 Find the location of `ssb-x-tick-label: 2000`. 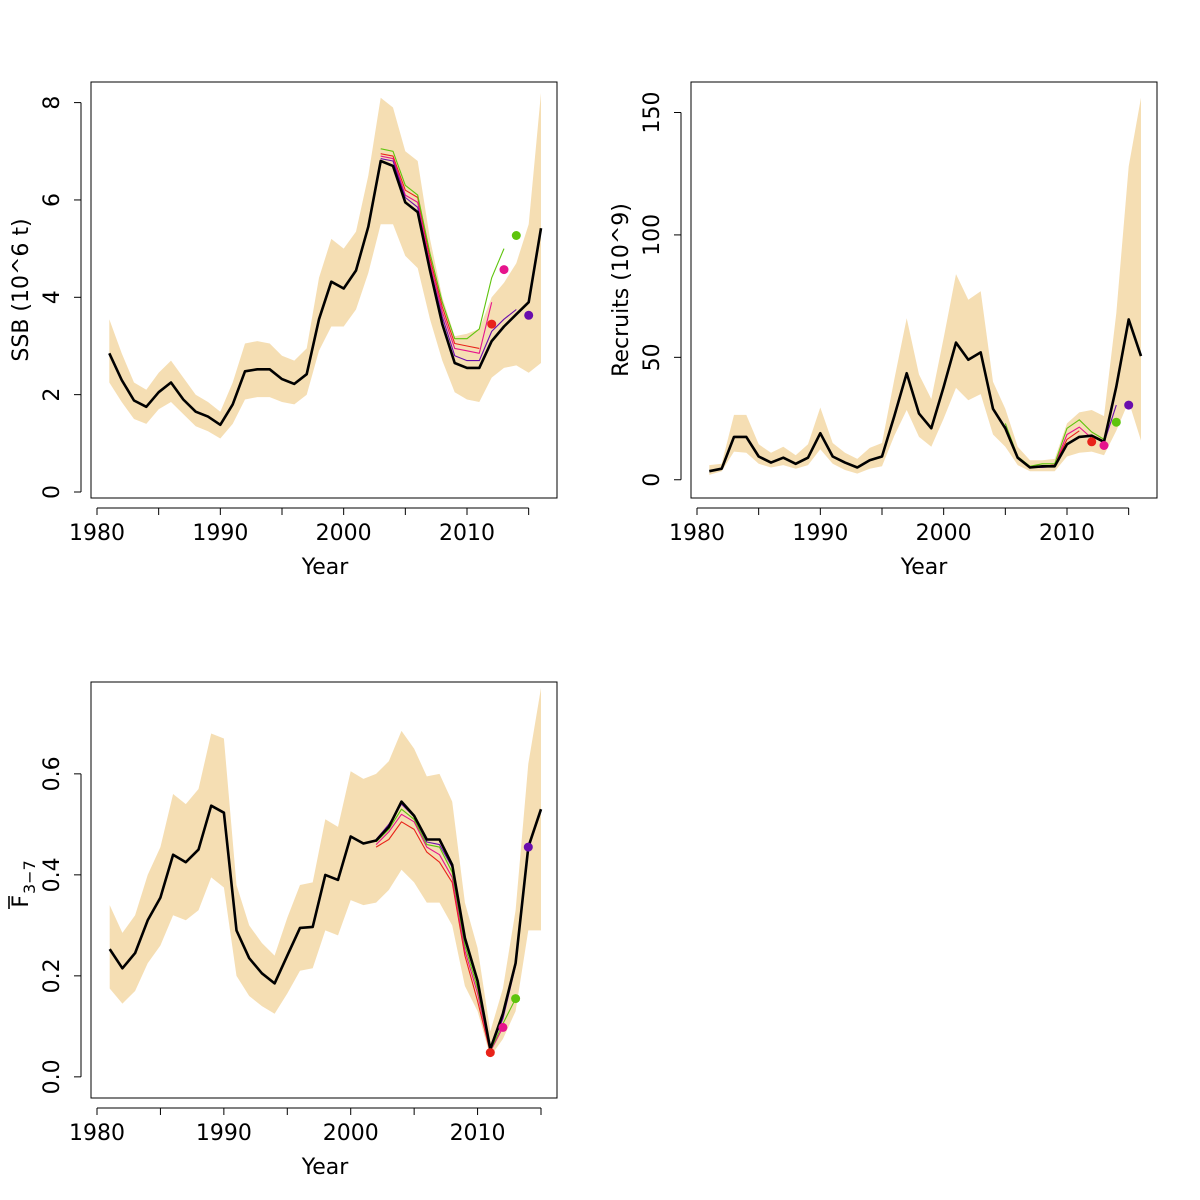

ssb-x-tick-label: 2000 is located at coordinates (344, 533).